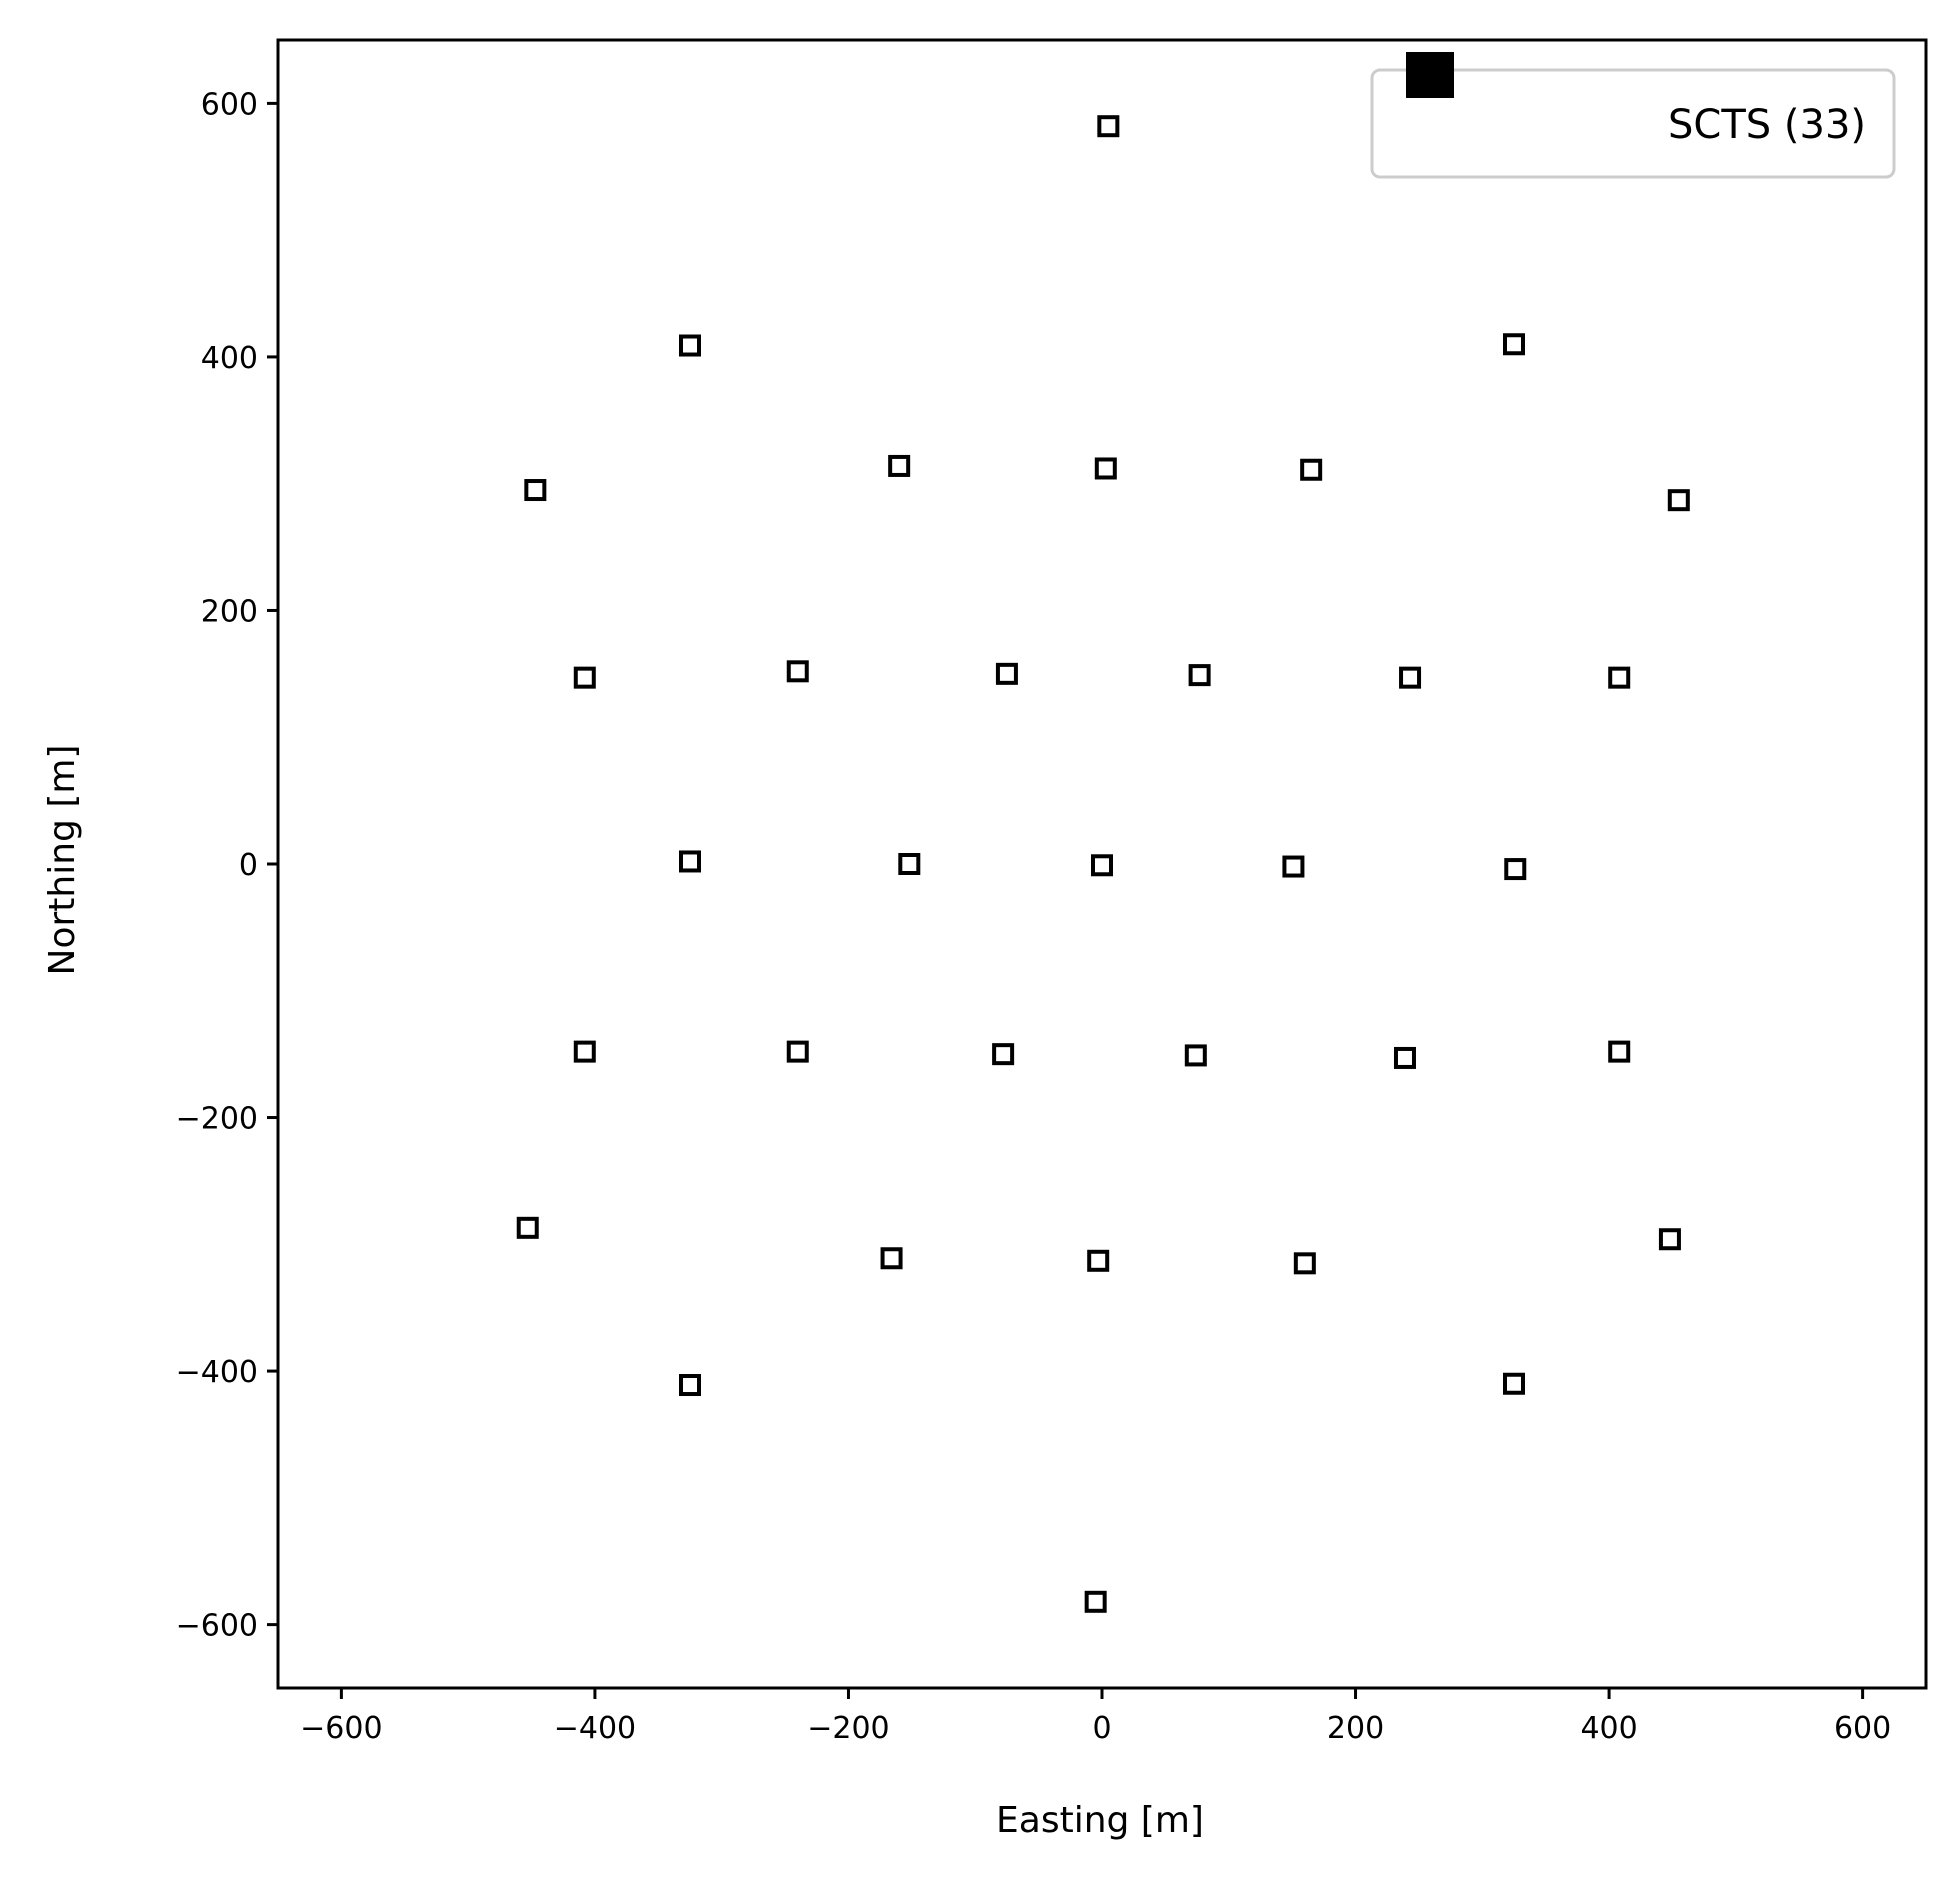 The image size is (1960, 1884). Describe the element at coordinates (1355, 1728) in the screenshot. I see `x-tick-label-4: 200` at that location.